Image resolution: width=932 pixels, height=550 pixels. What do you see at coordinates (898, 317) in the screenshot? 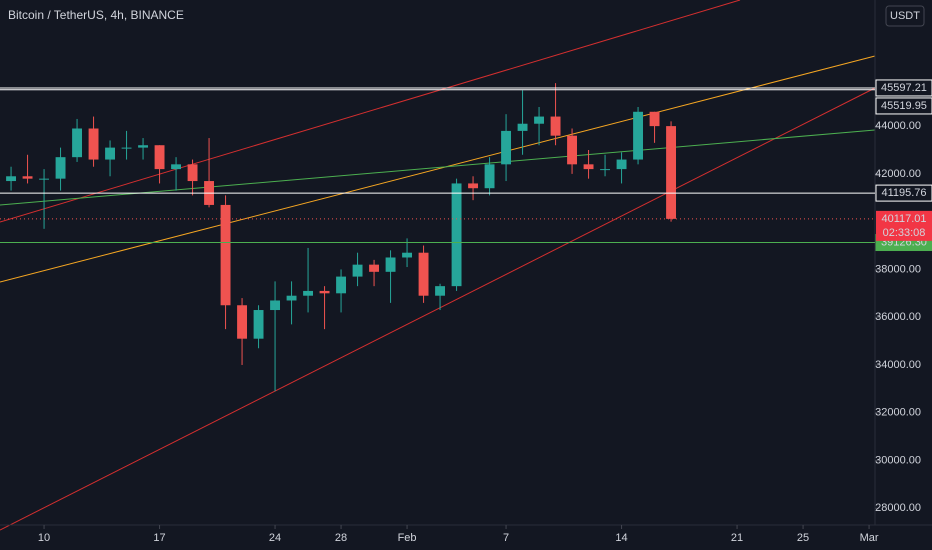
I see `y-tick-label: 36000.00` at bounding box center [898, 317].